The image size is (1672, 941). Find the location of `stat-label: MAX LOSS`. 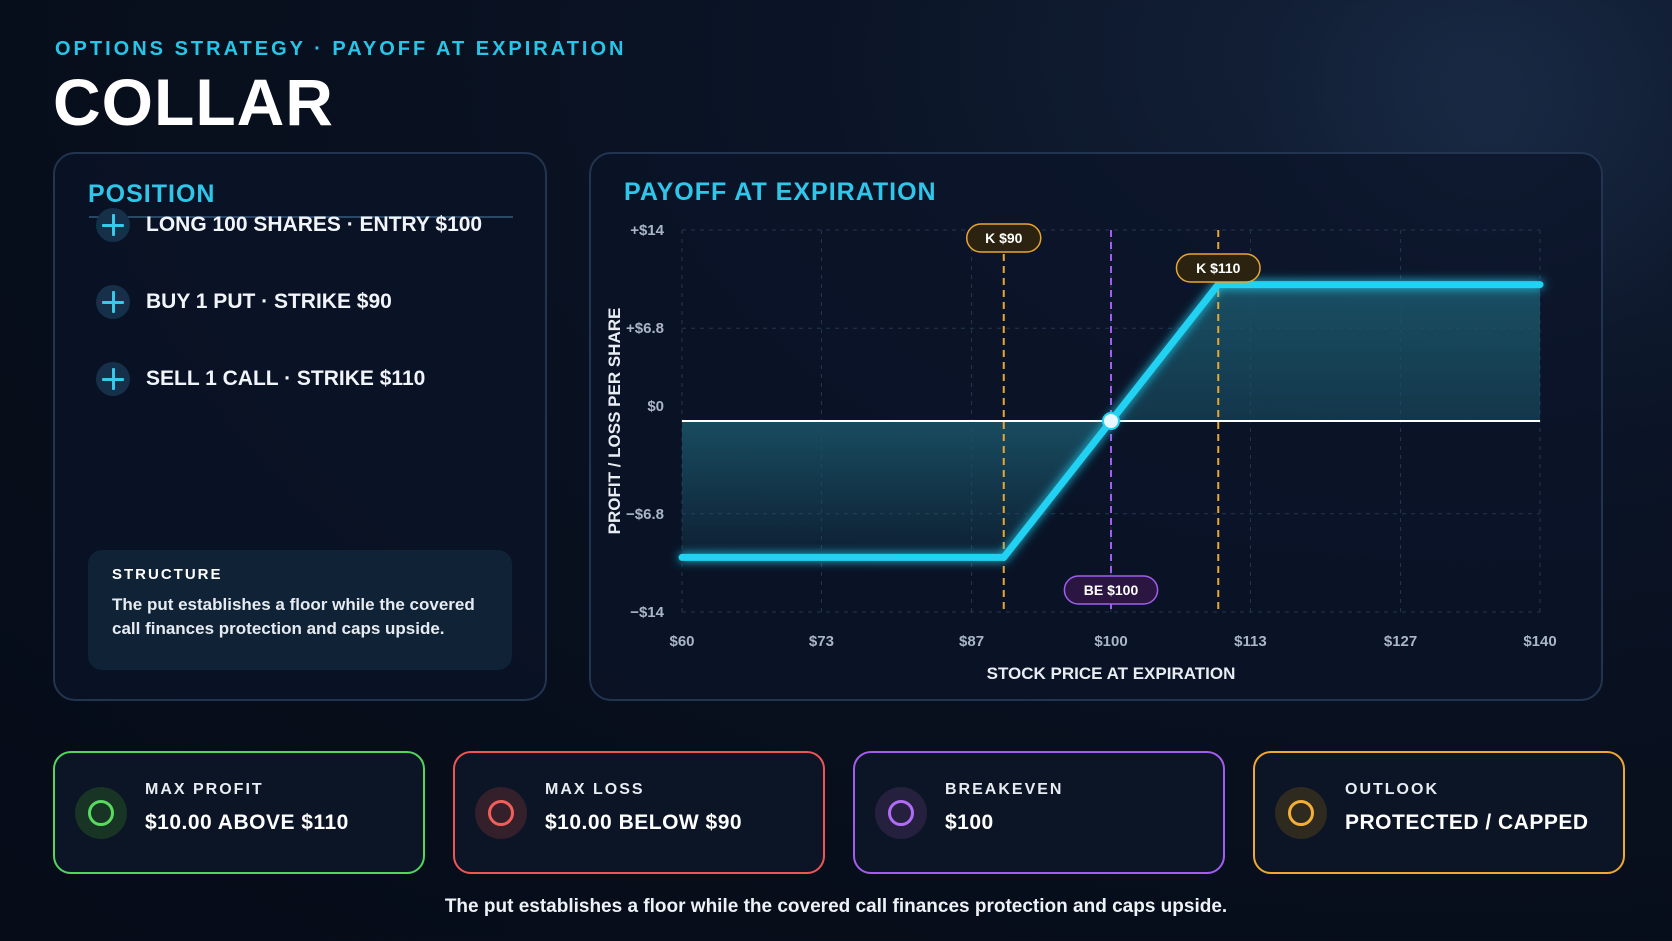

stat-label: MAX LOSS is located at coordinates (595, 789).